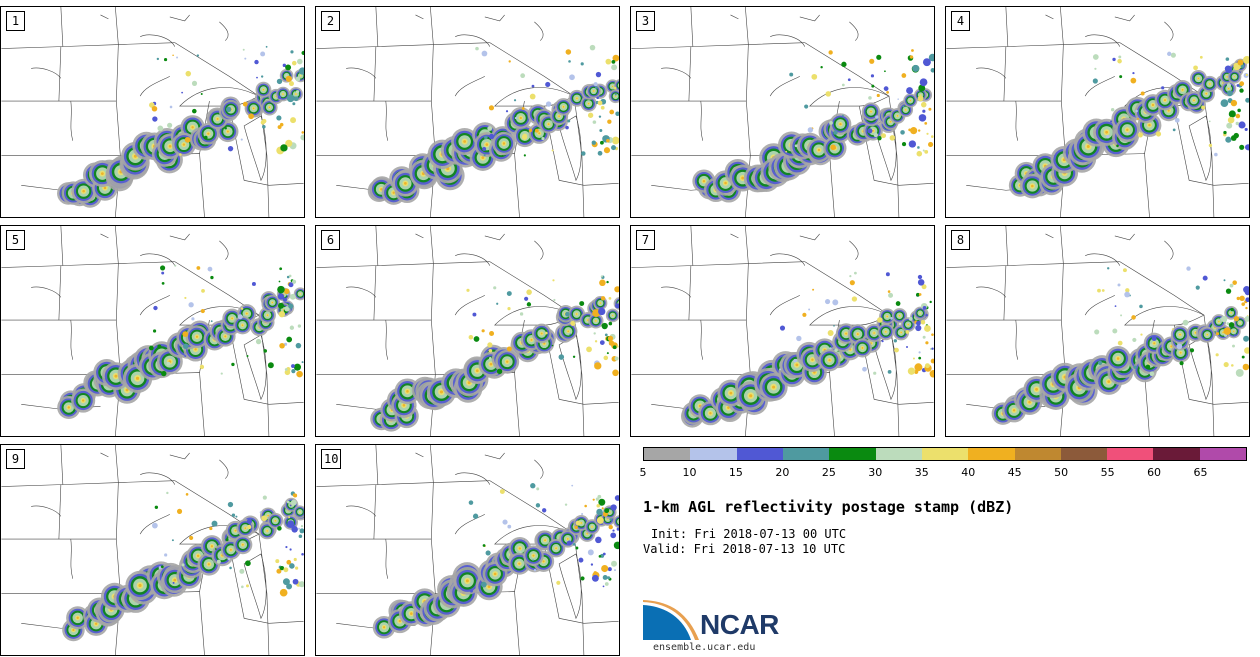 The image size is (1260, 657). Describe the element at coordinates (1037, 454) in the screenshot. I see `colorbar-segment` at that location.